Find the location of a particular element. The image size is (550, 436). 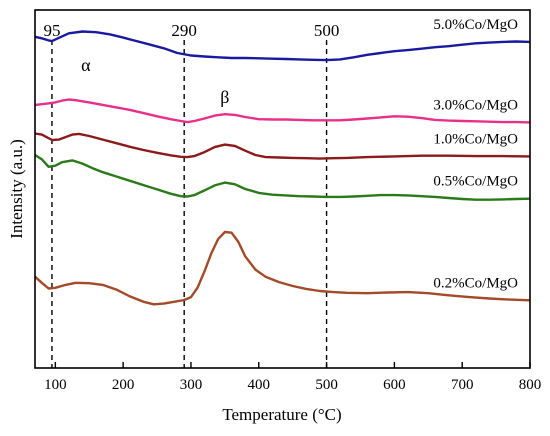

series-label-1: 3.0%Co/MgO is located at coordinates (475, 105).